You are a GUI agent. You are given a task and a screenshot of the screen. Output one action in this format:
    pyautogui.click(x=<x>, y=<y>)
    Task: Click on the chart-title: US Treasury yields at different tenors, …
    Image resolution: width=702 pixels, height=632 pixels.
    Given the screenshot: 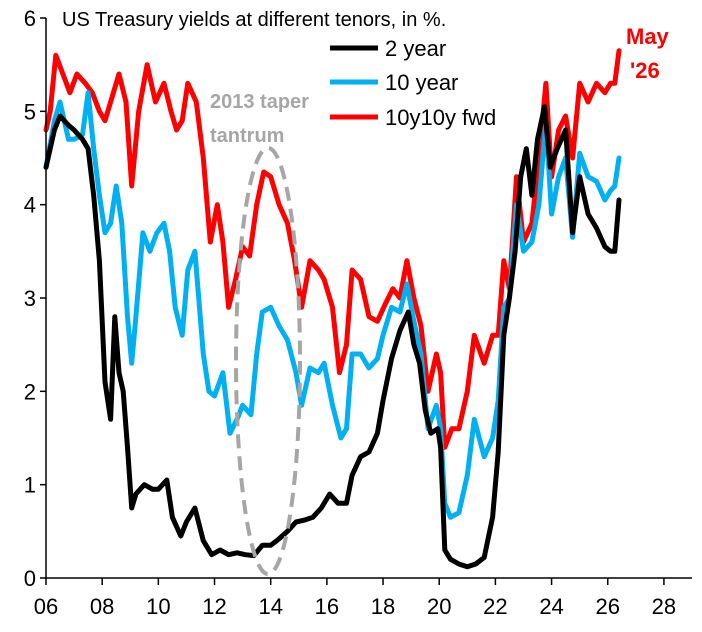 What is the action you would take?
    pyautogui.click(x=254, y=20)
    